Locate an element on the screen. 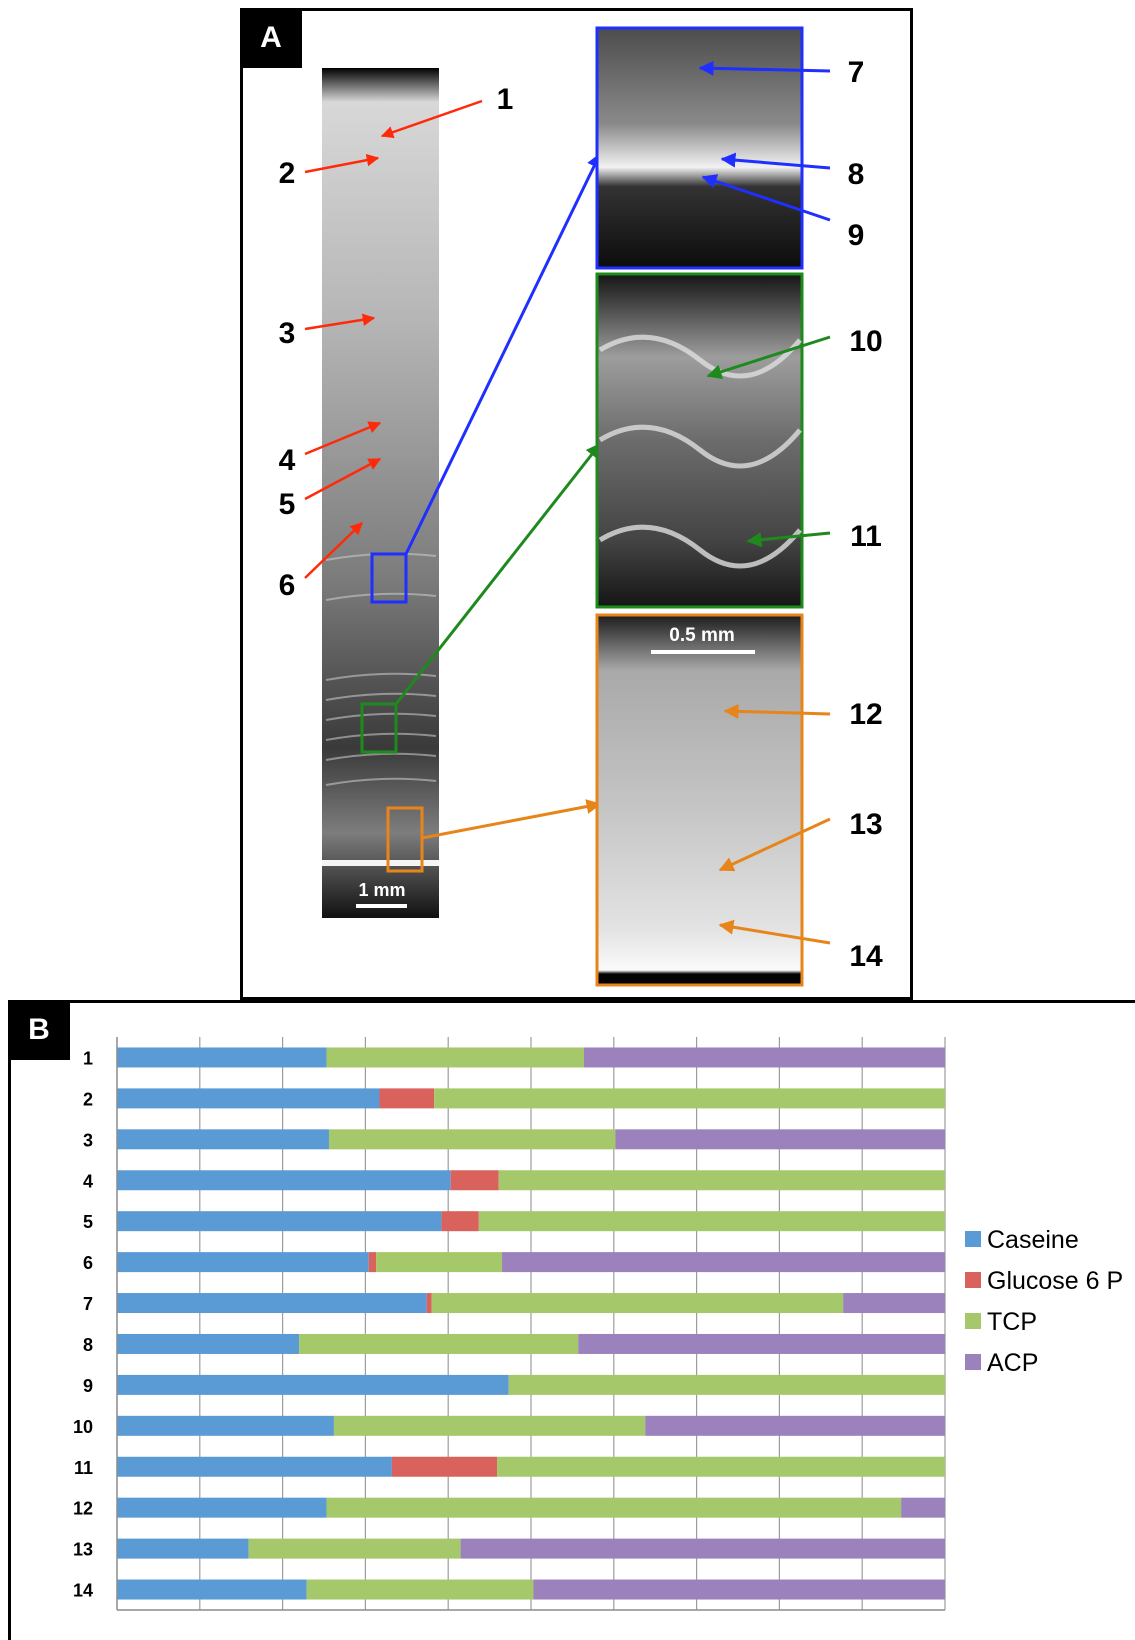 This screenshot has width=1135, height=1640. core-image is located at coordinates (380, 493).